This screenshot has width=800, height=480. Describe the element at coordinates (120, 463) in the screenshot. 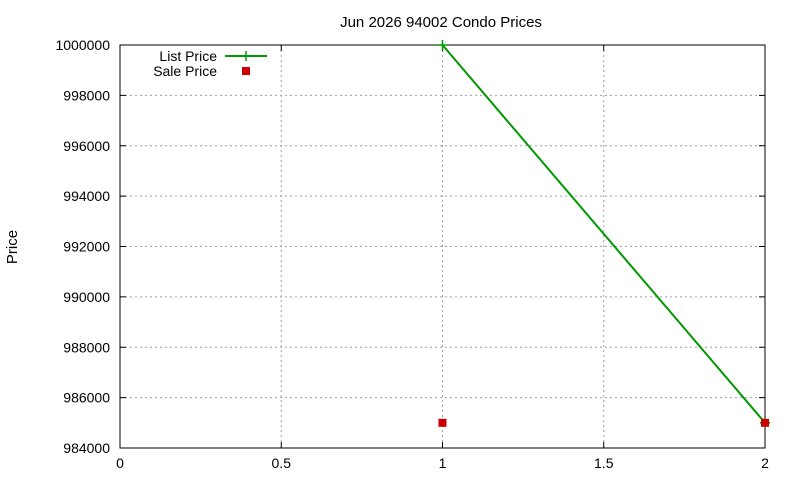

I see `x-tick-label: 0` at that location.